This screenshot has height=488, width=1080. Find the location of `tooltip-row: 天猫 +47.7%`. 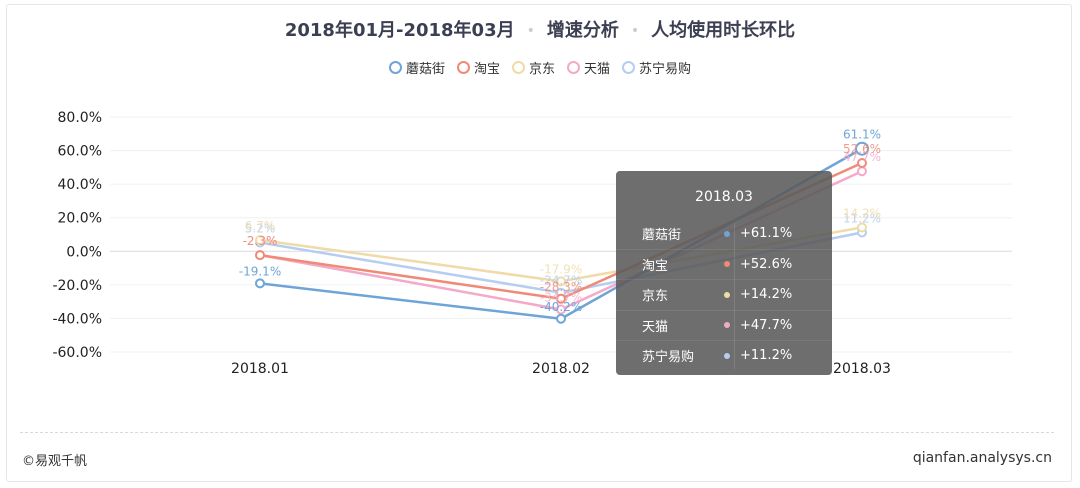

tooltip-row: 天猫 +47.7% is located at coordinates (724, 325).